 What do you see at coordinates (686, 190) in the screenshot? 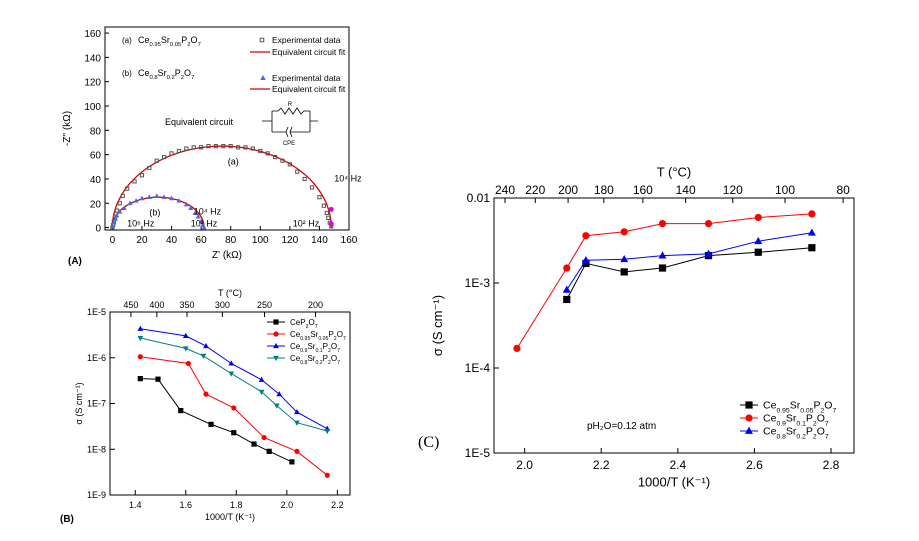
I see `top-x-tick-label: 140` at bounding box center [686, 190].